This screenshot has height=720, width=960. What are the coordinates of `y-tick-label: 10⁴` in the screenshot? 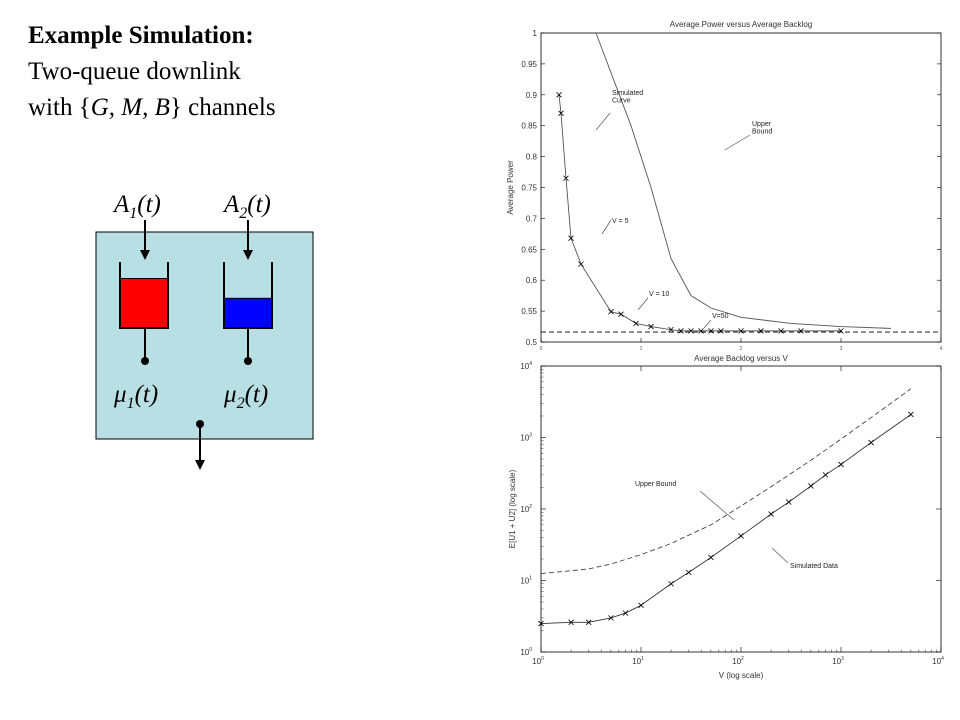 It's located at (526, 366).